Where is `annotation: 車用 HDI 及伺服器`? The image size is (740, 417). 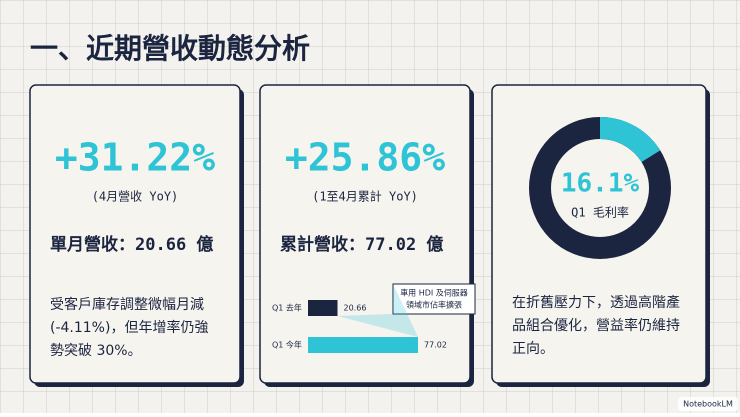
annotation: 車用 HDI 及伺服器 is located at coordinates (434, 293).